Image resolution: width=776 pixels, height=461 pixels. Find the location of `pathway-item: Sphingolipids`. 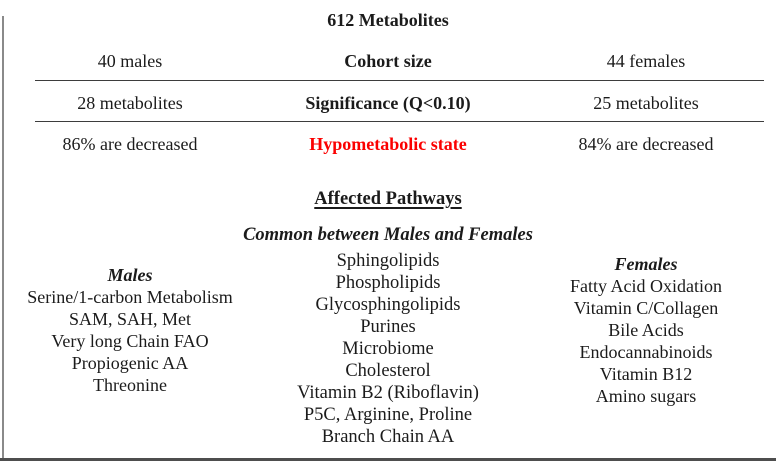

pathway-item: Sphingolipids is located at coordinates (388, 261).